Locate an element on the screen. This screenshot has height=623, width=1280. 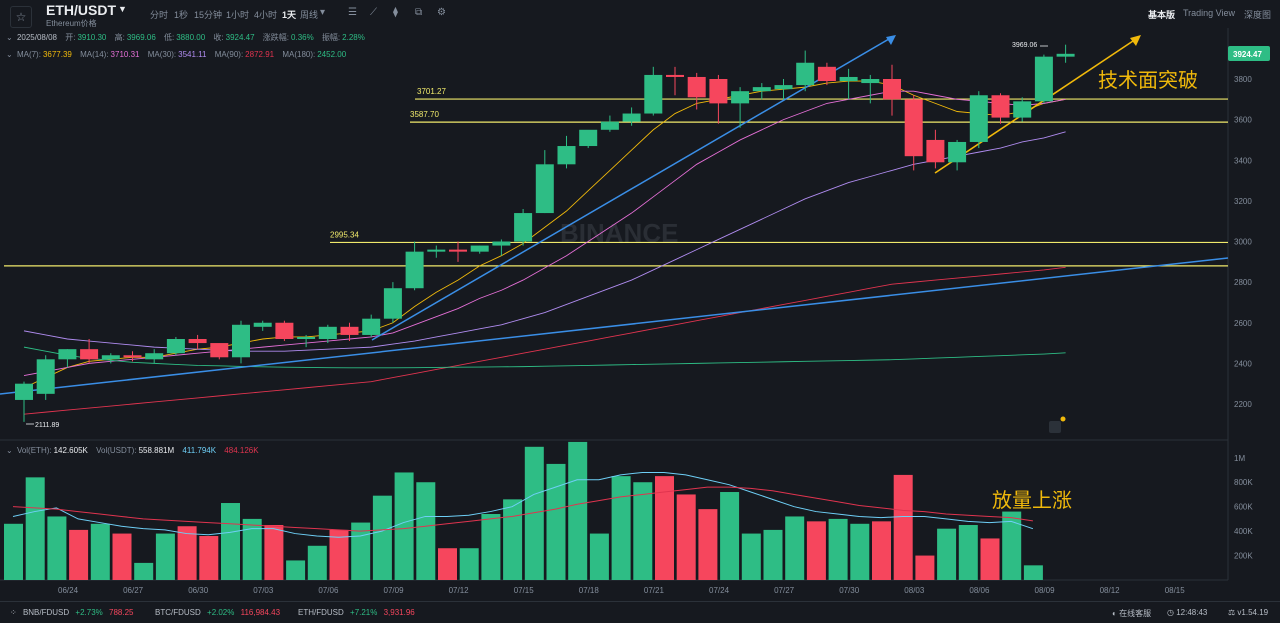
current-price-tag is located at coordinates (1249, 53).